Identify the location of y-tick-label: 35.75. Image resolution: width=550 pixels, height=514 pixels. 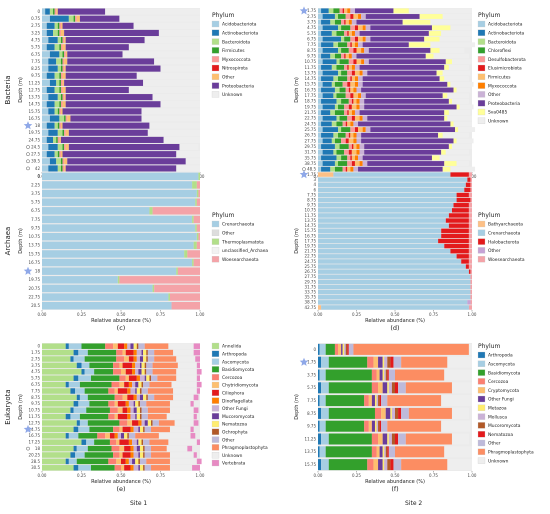
(311, 157).